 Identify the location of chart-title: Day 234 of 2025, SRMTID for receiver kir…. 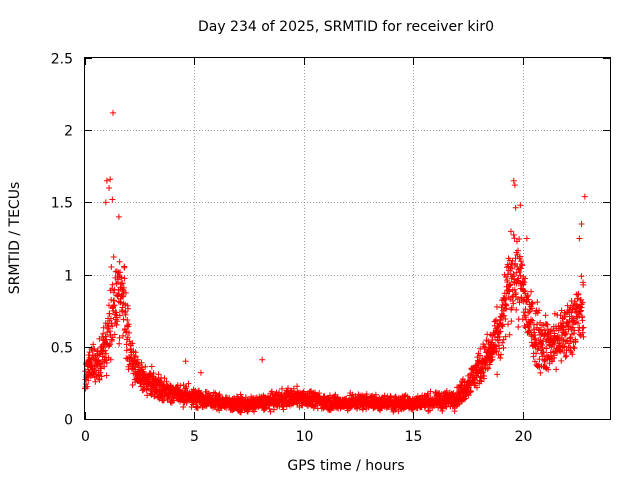
(346, 27).